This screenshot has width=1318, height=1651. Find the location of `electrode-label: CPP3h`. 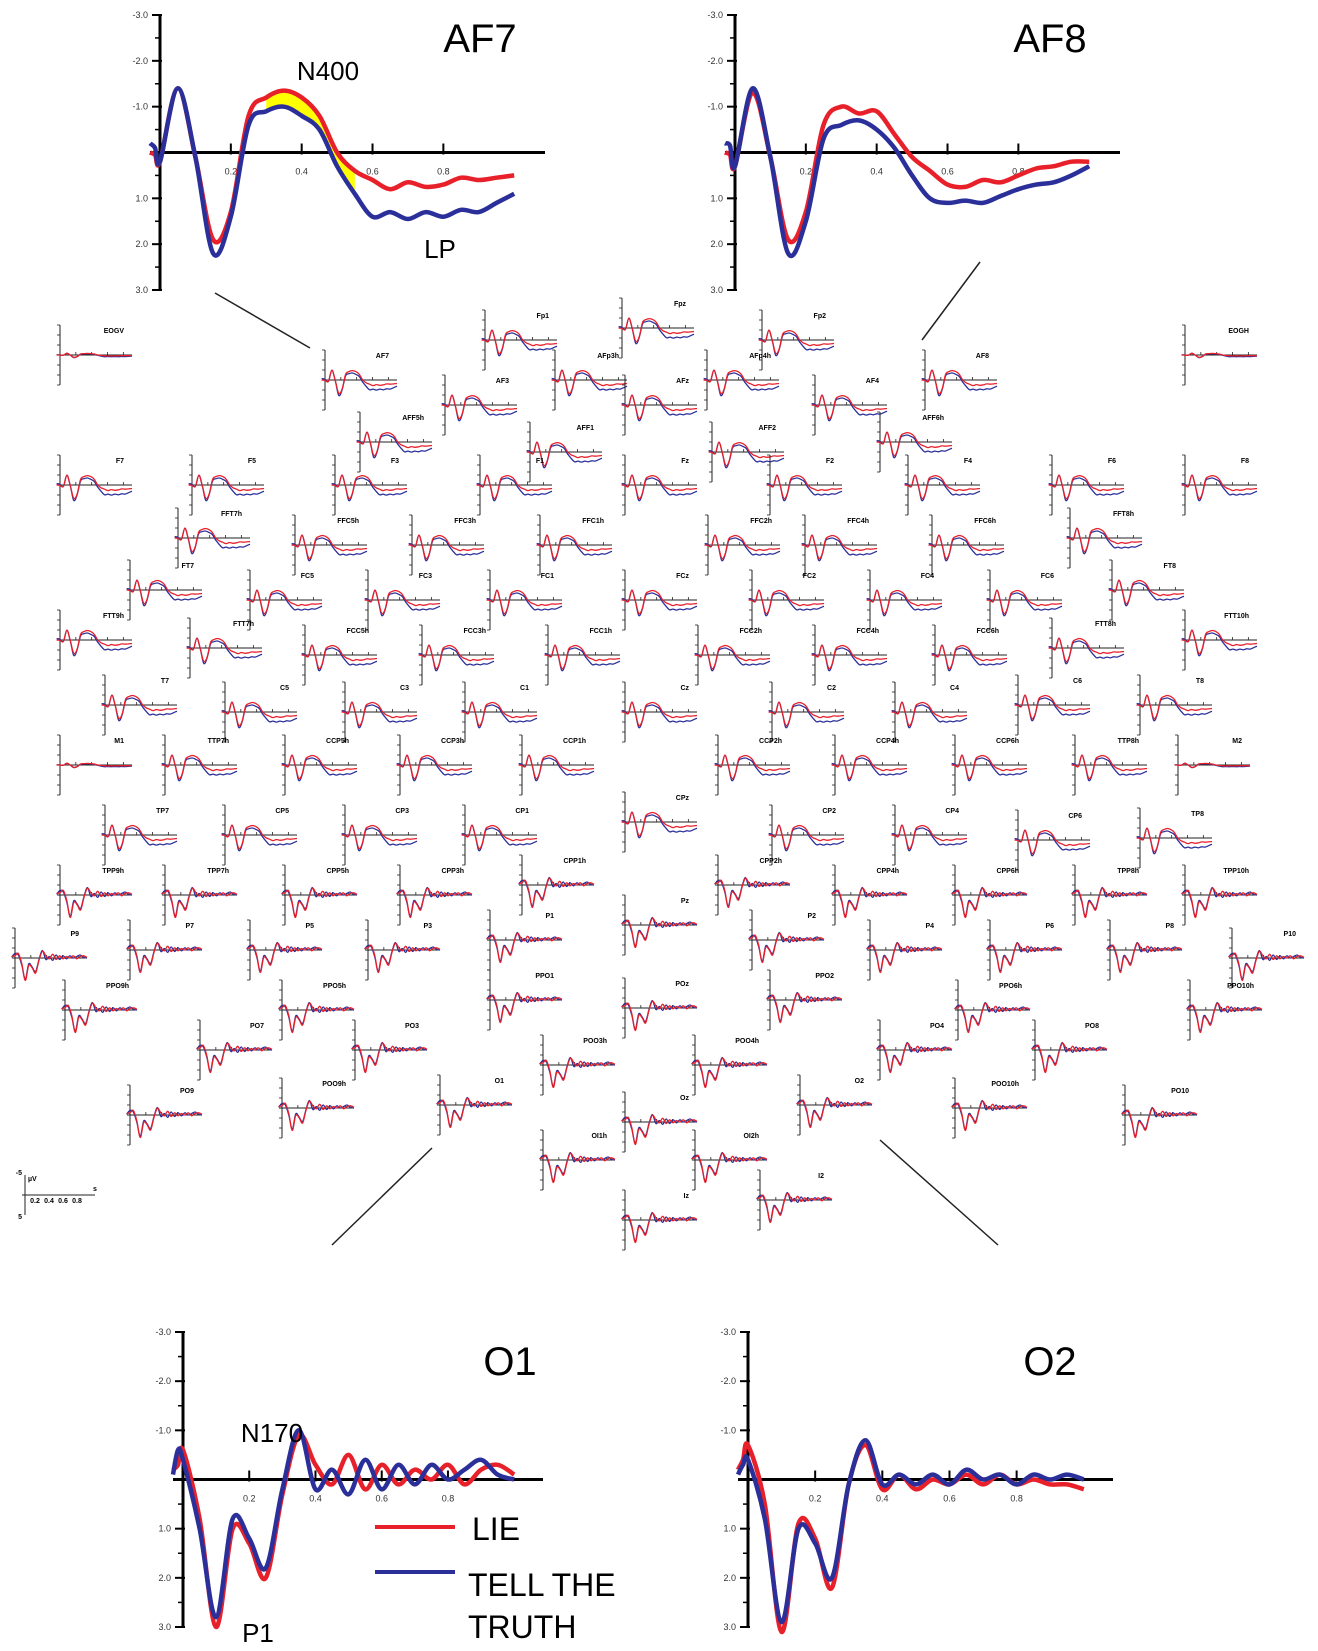

electrode-label: CPP3h is located at coordinates (452, 871).